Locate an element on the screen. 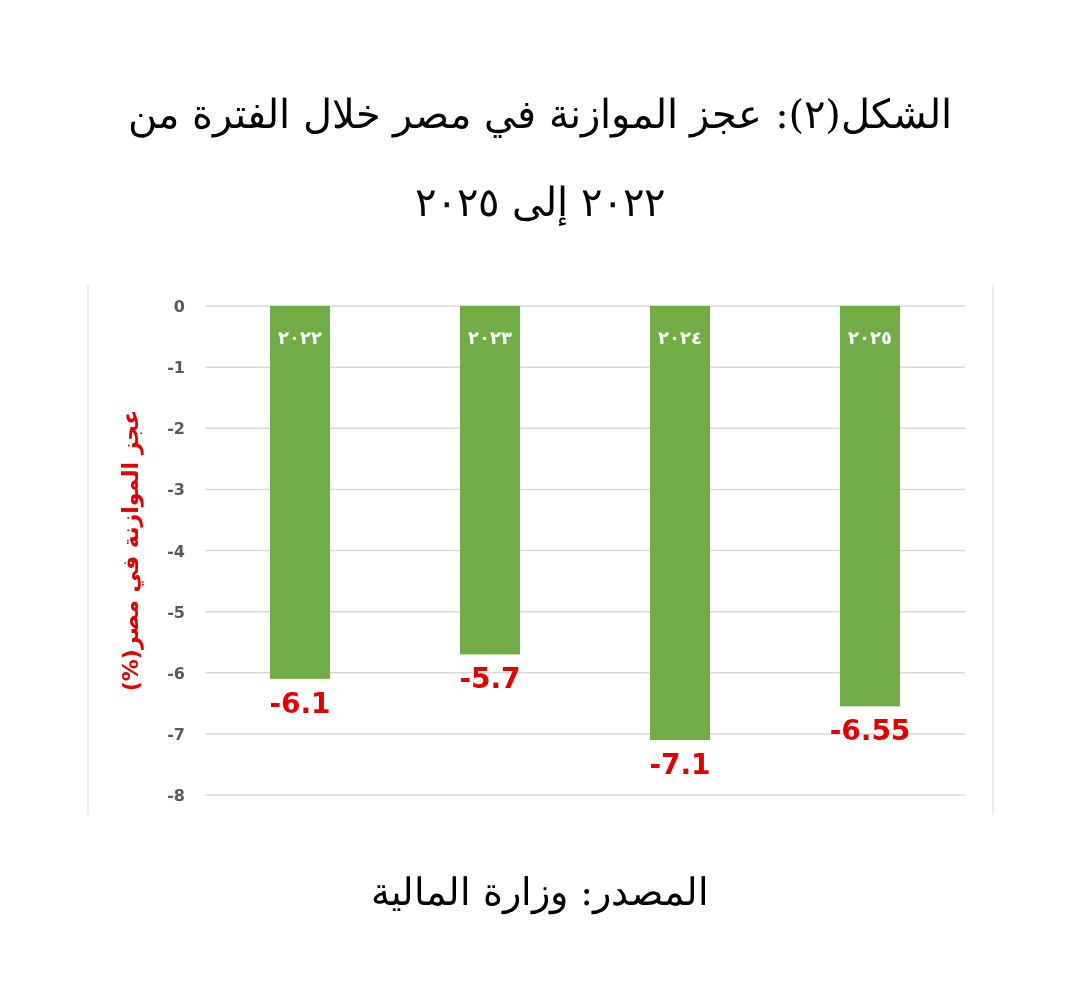 This screenshot has height=997, width=1080. x-tick-label: ٢٠٢٤ is located at coordinates (680, 337).